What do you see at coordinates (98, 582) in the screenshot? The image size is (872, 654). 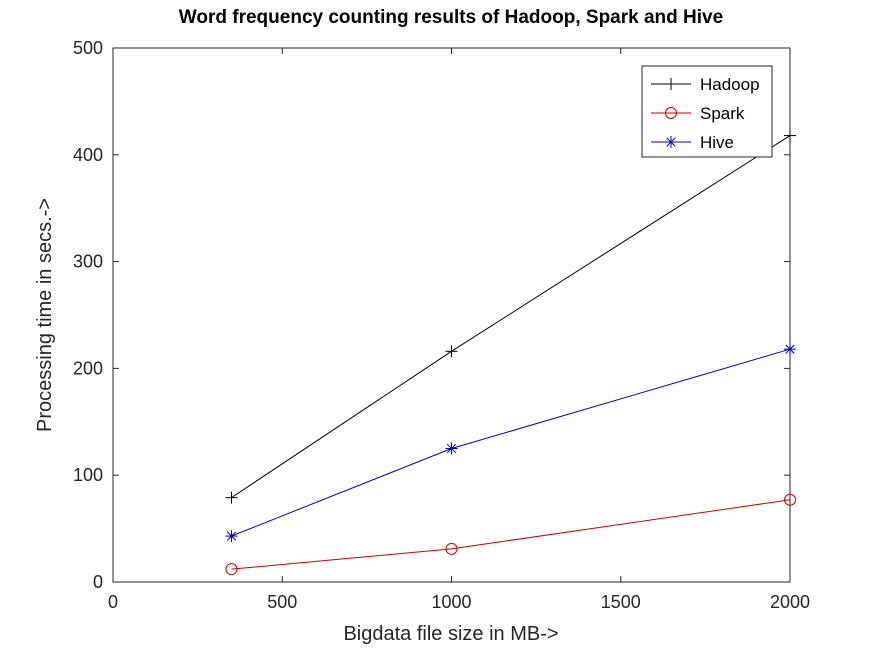 I see `y-tick-label: 0` at bounding box center [98, 582].